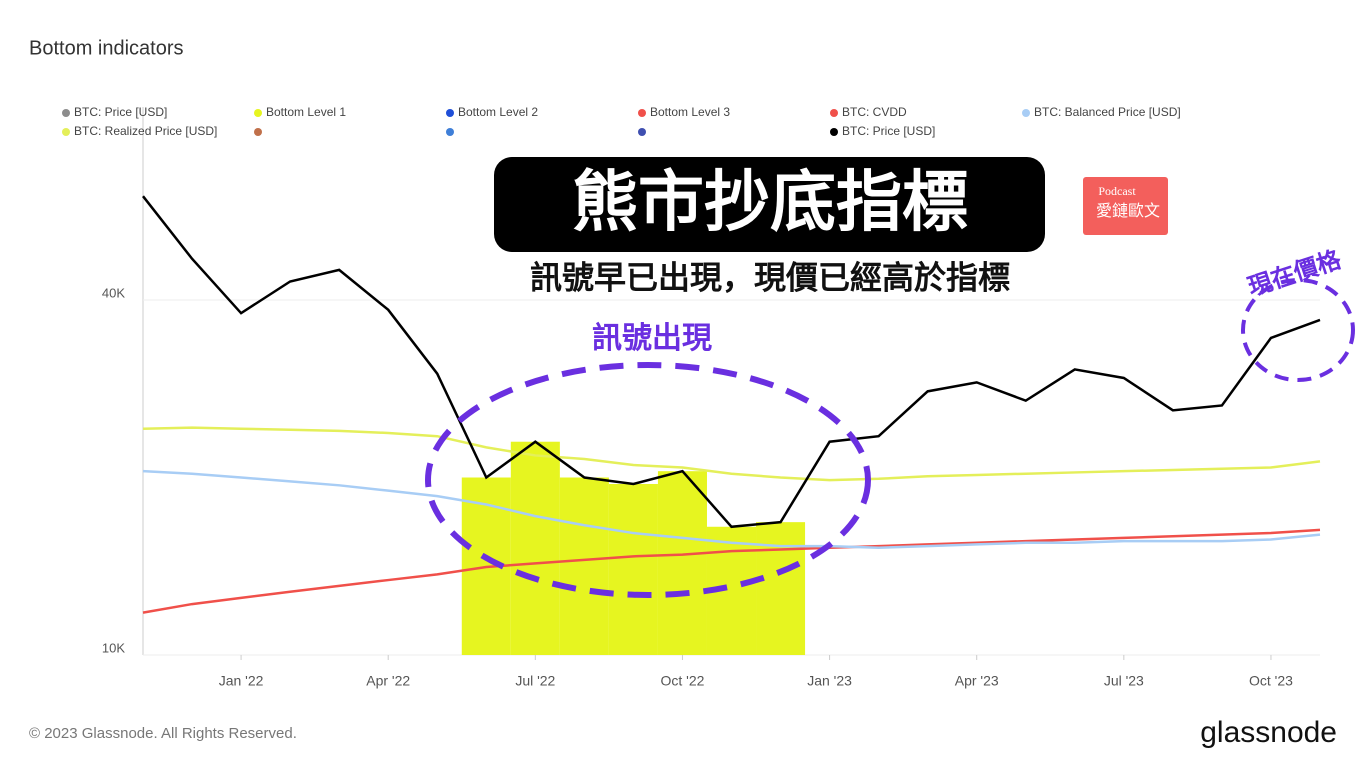 This screenshot has width=1366, height=773. I want to click on signal-ellipse, so click(648, 480).